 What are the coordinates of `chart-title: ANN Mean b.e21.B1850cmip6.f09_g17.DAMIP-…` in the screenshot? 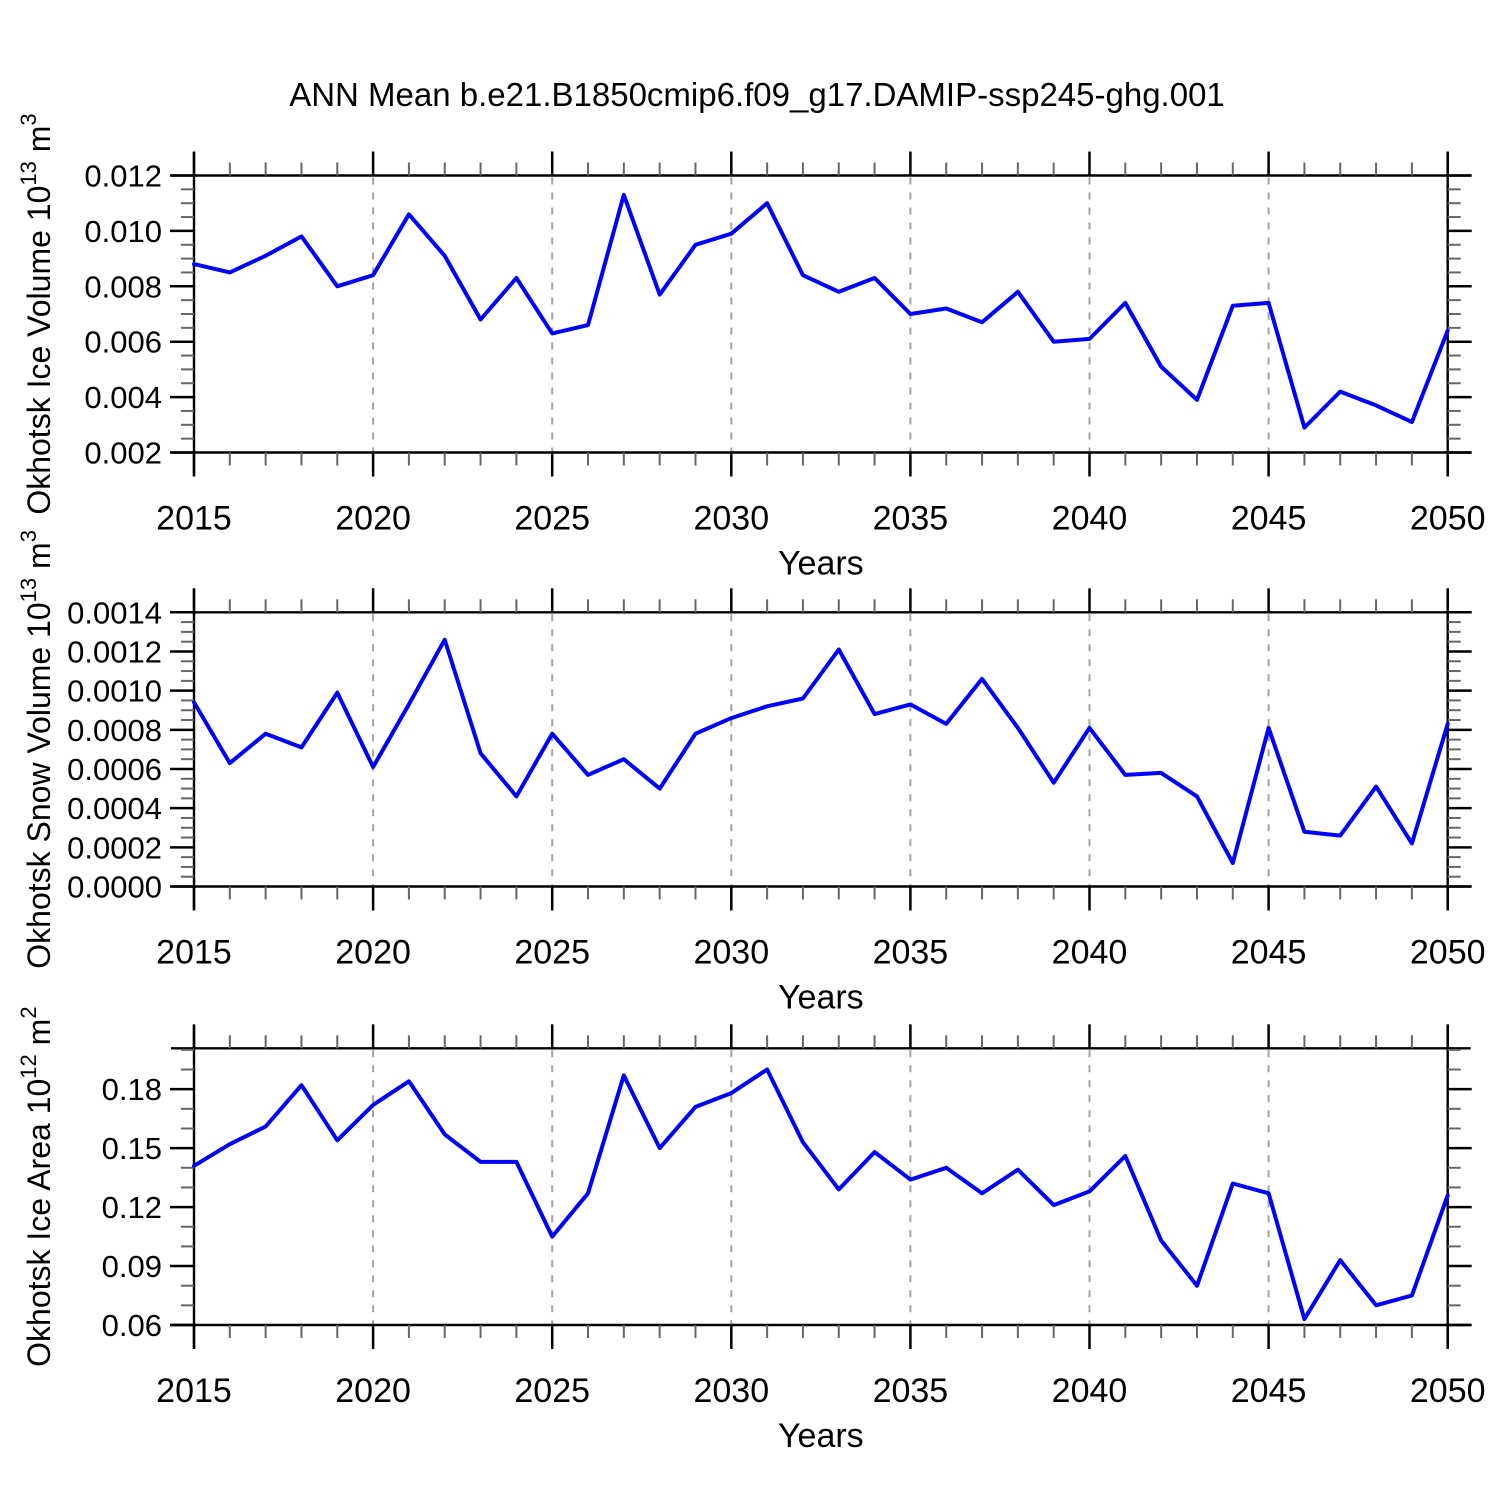 It's located at (757, 94).